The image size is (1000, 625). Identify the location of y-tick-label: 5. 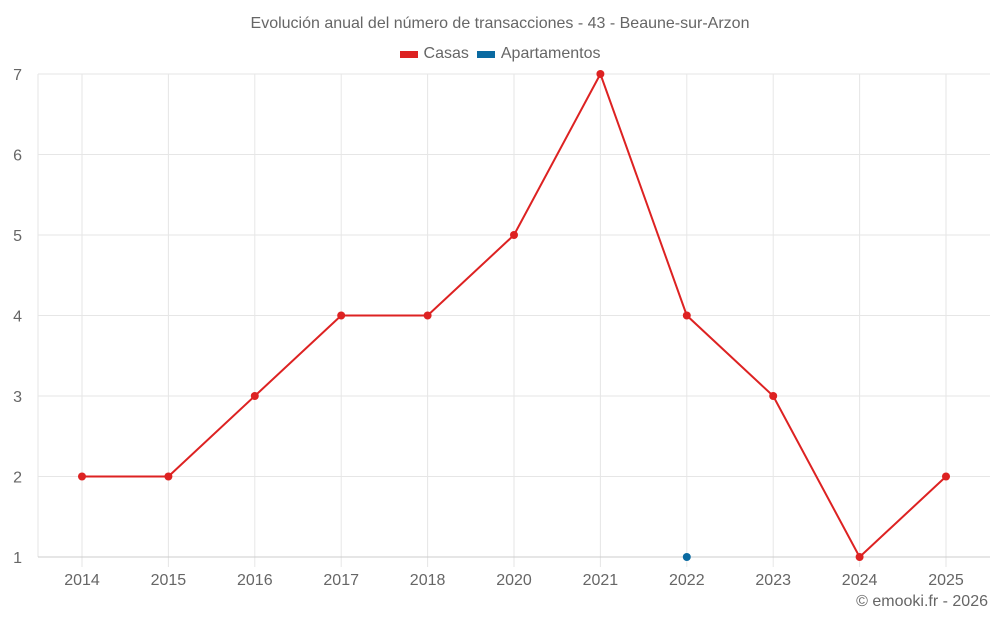
(17, 236).